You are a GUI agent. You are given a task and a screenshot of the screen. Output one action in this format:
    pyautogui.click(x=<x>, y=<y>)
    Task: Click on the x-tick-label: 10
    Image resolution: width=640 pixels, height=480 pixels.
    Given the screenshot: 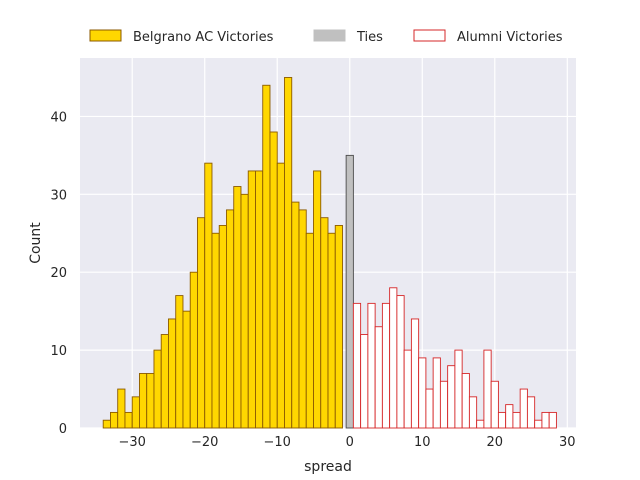 What is the action you would take?
    pyautogui.click(x=422, y=442)
    